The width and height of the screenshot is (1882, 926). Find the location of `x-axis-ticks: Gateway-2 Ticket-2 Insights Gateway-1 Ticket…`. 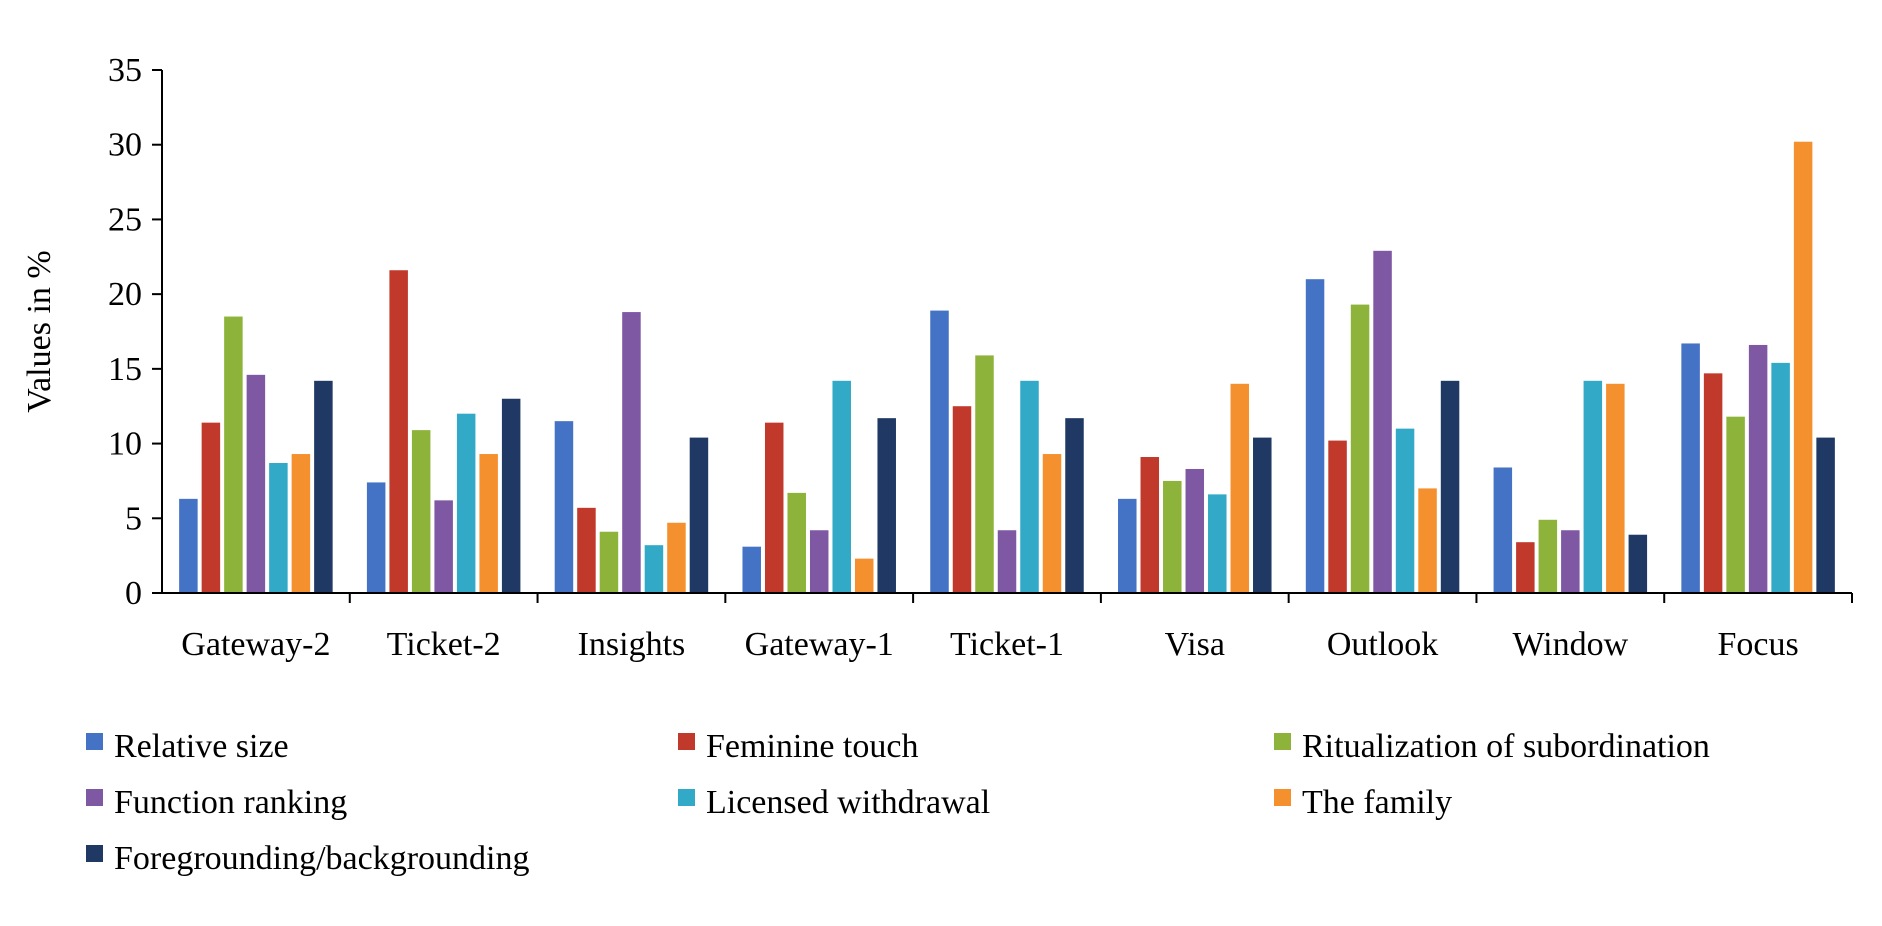

x-axis-ticks: Gateway-2 Ticket-2 Insights Gateway-1 Ticket… is located at coordinates (1017, 628).